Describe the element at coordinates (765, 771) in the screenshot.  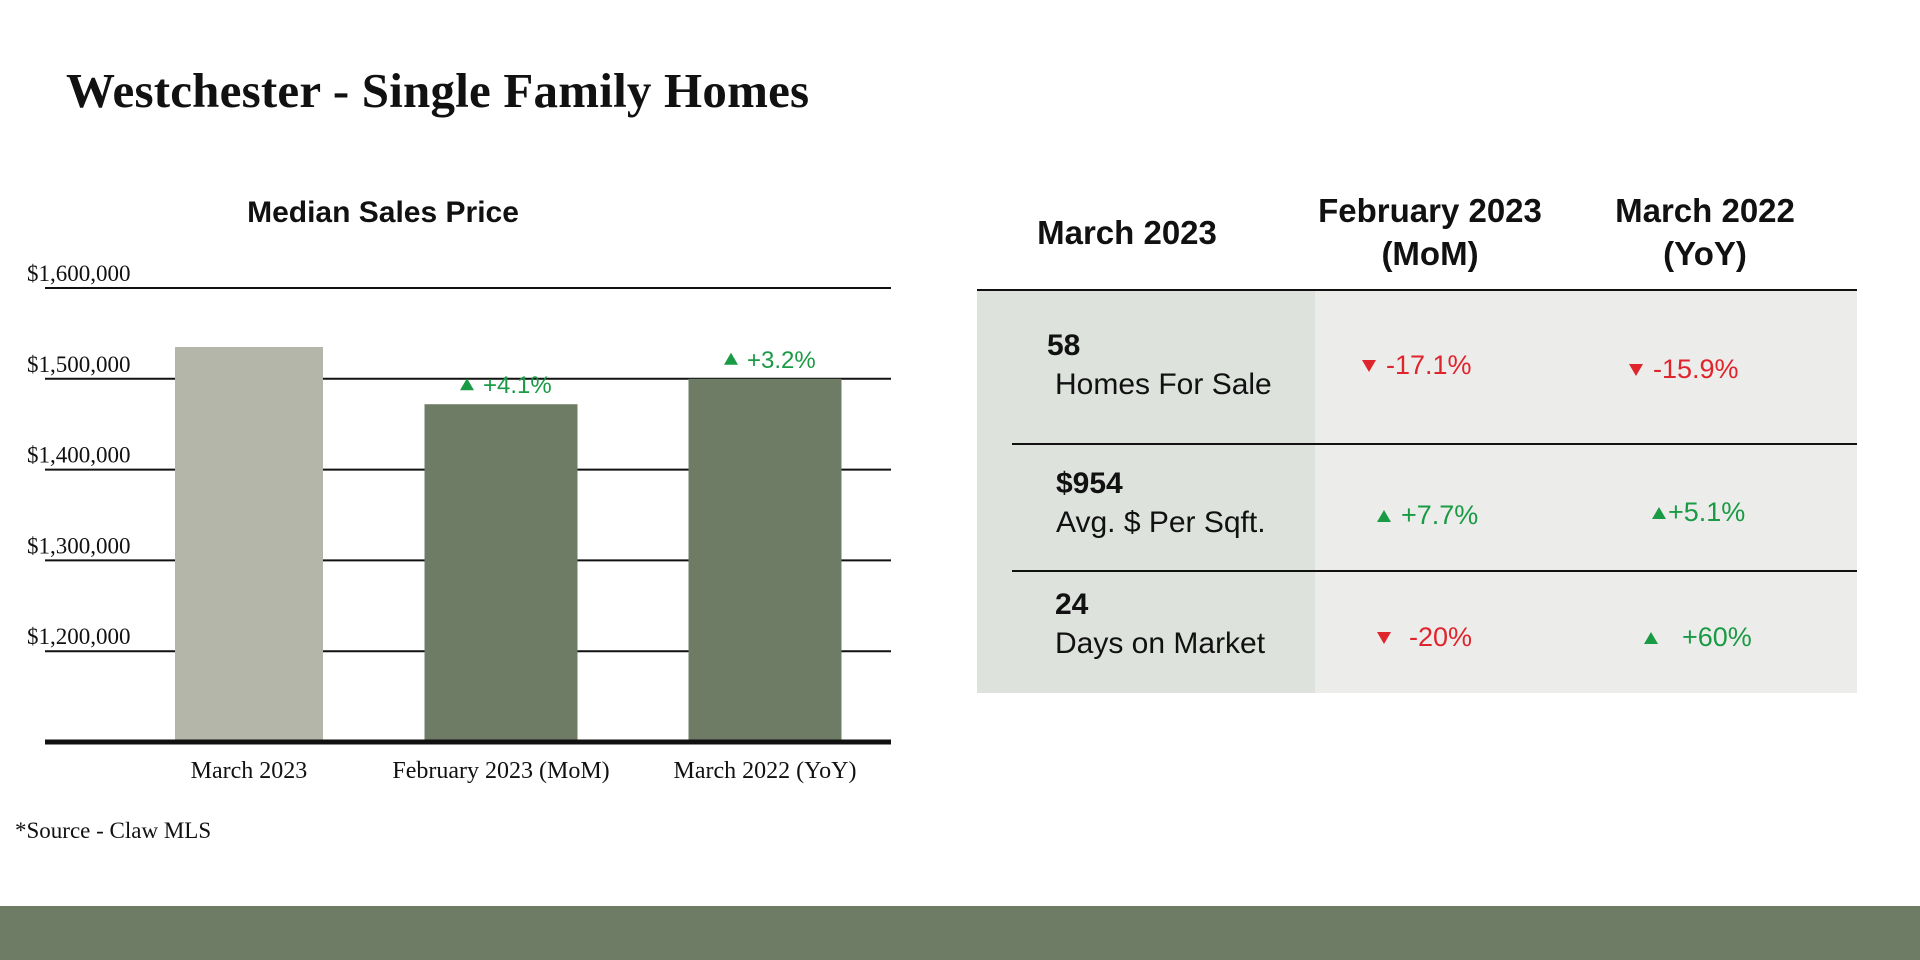
I see `x-tick-label: March 2022 (YoY)` at that location.